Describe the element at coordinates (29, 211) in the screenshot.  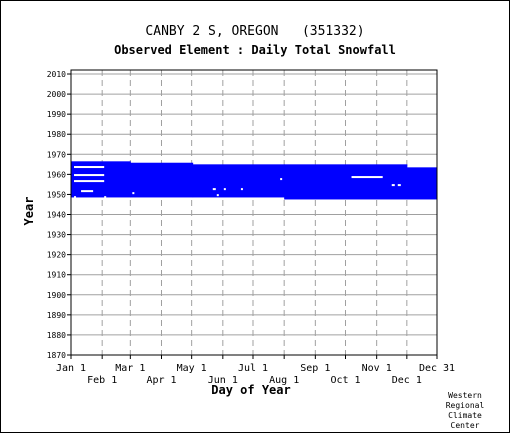
I see `y-axis-label: Year` at that location.